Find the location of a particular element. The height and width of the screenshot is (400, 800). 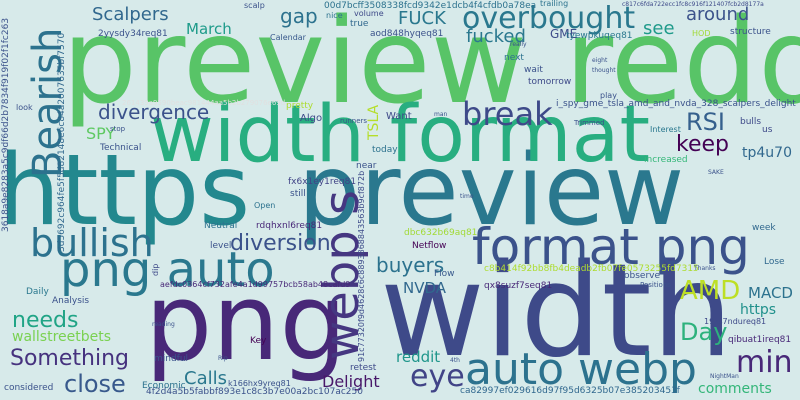

word-week: week is located at coordinates (764, 228).